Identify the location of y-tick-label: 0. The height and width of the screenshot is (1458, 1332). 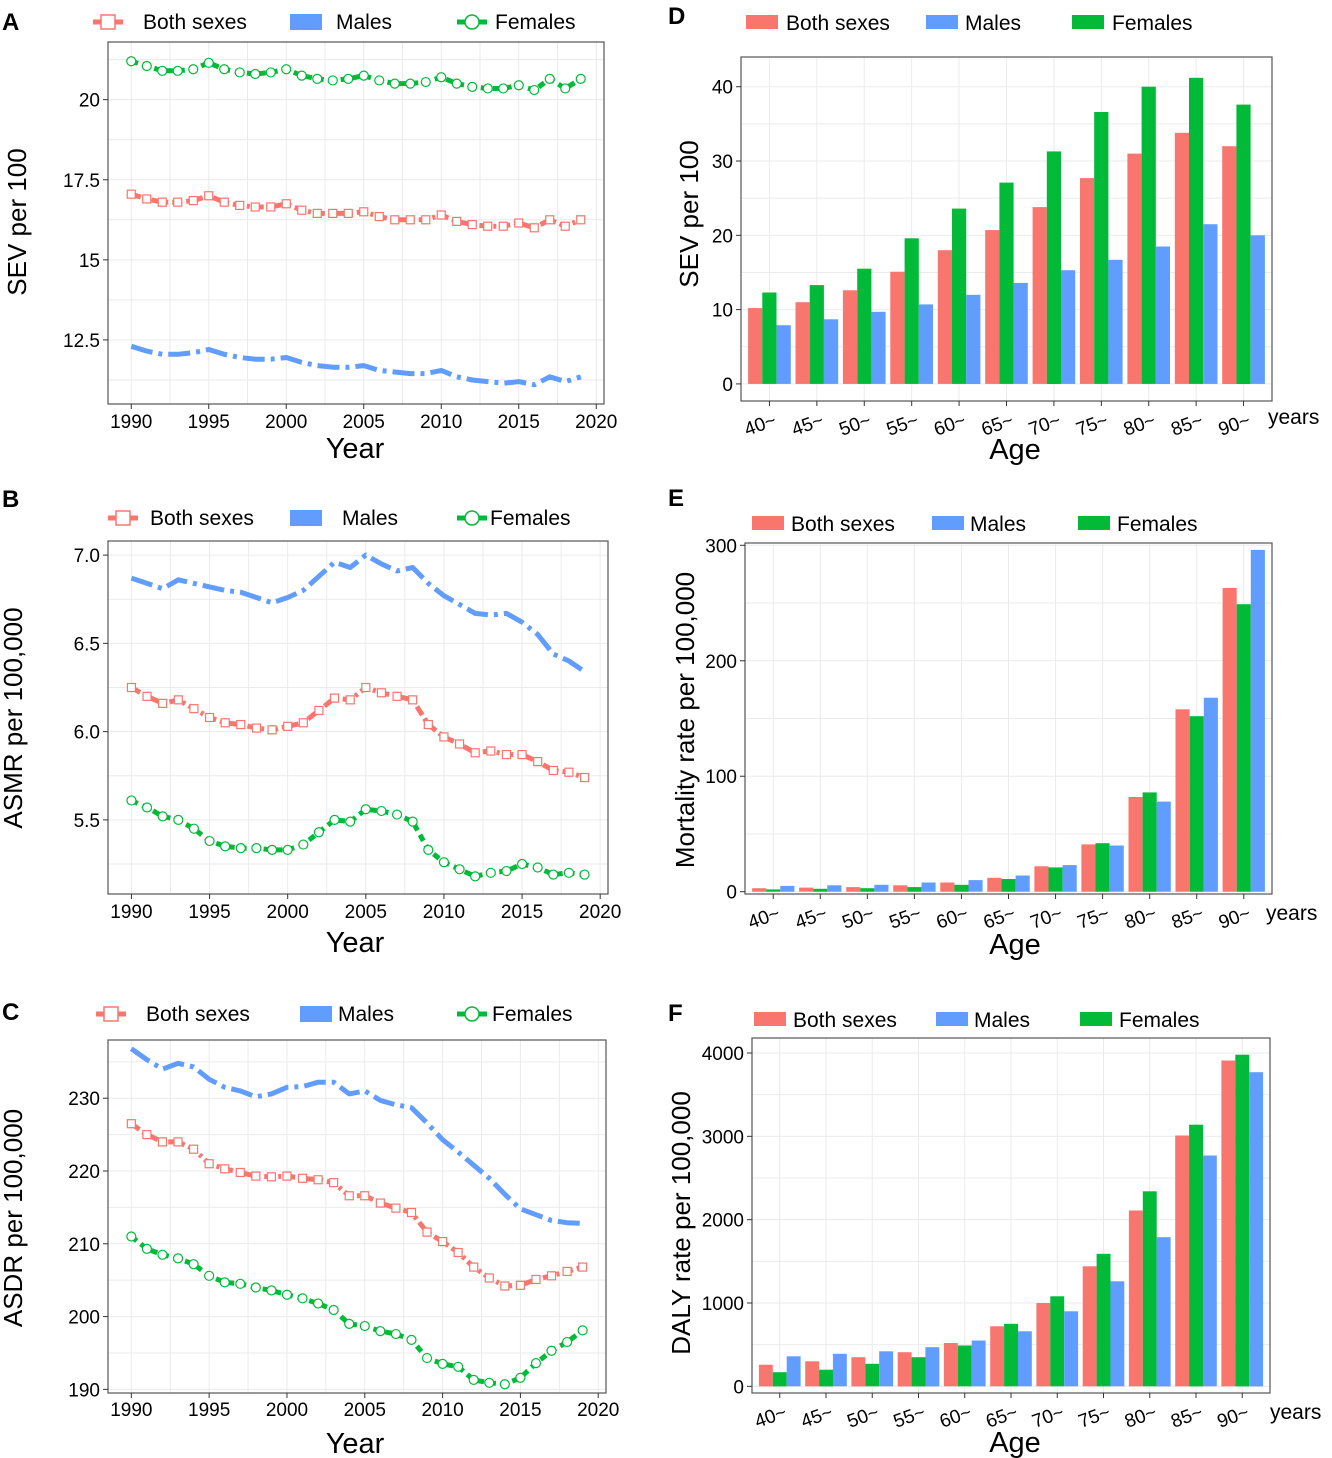
(731, 893).